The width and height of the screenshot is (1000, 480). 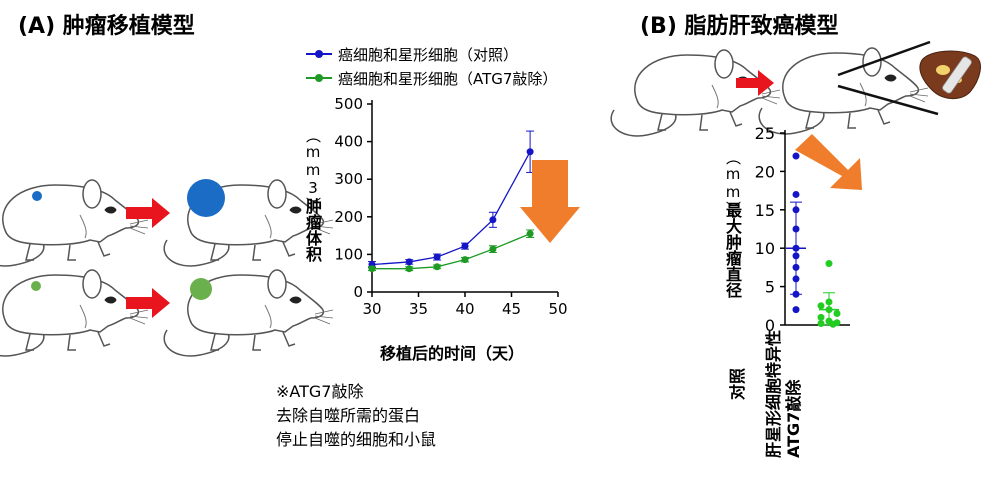 I want to click on y-tick-label: 10, so click(x=765, y=248).